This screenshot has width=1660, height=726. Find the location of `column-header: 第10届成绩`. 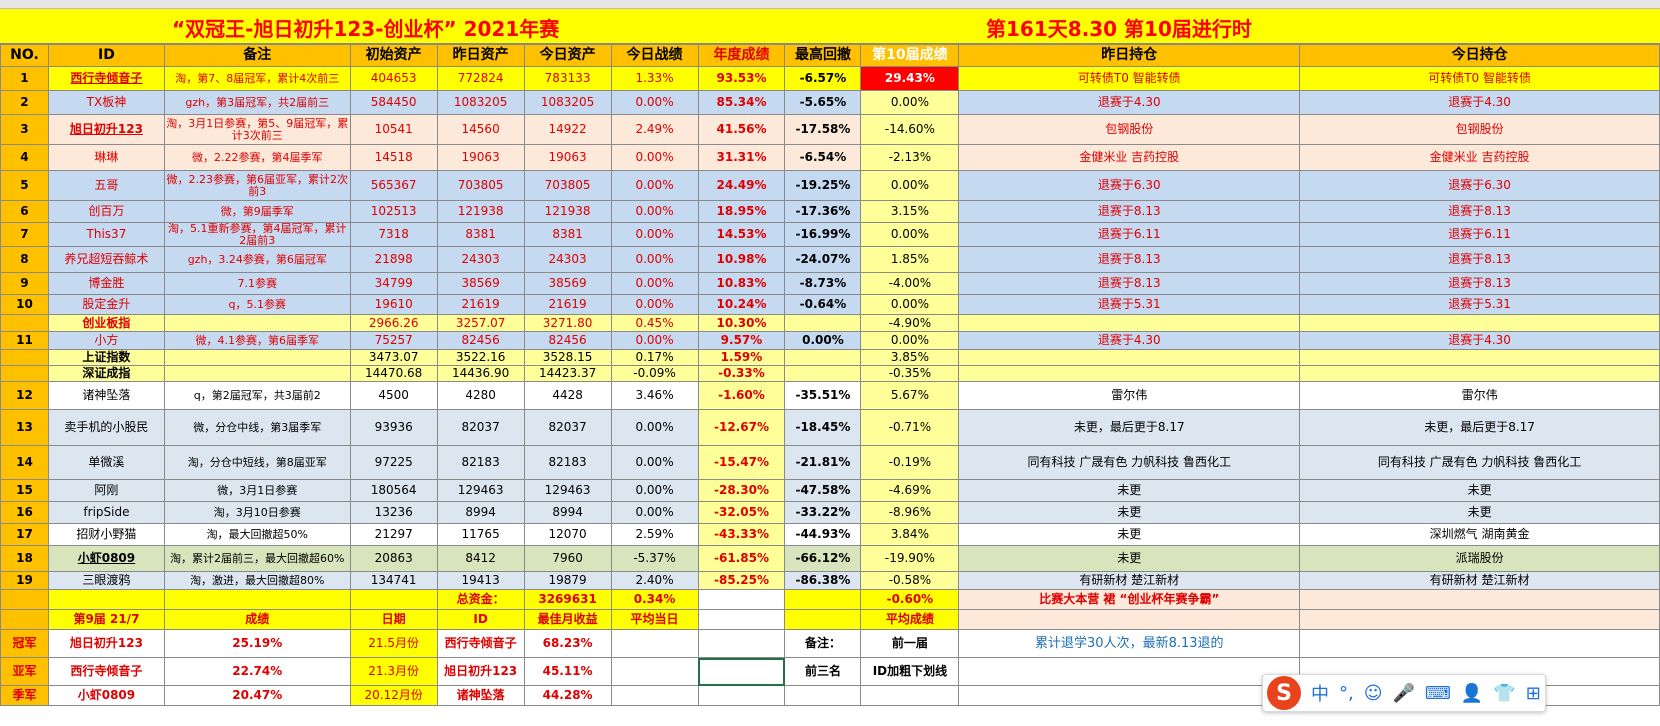

column-header: 第10届成绩 is located at coordinates (910, 55).